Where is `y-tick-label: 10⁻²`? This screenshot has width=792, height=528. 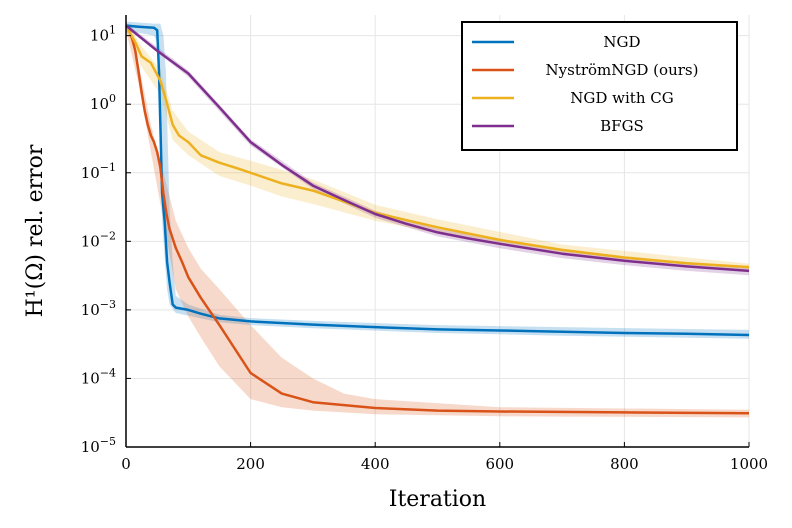 y-tick-label: 10⁻² is located at coordinates (98, 239).